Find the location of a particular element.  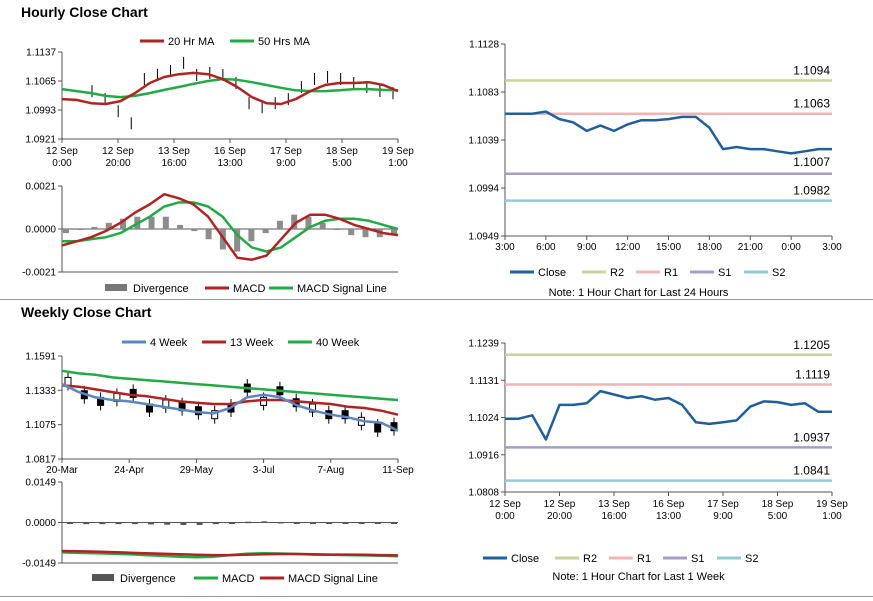

weekly-levels-s2-value: 1.0841 is located at coordinates (811, 471).